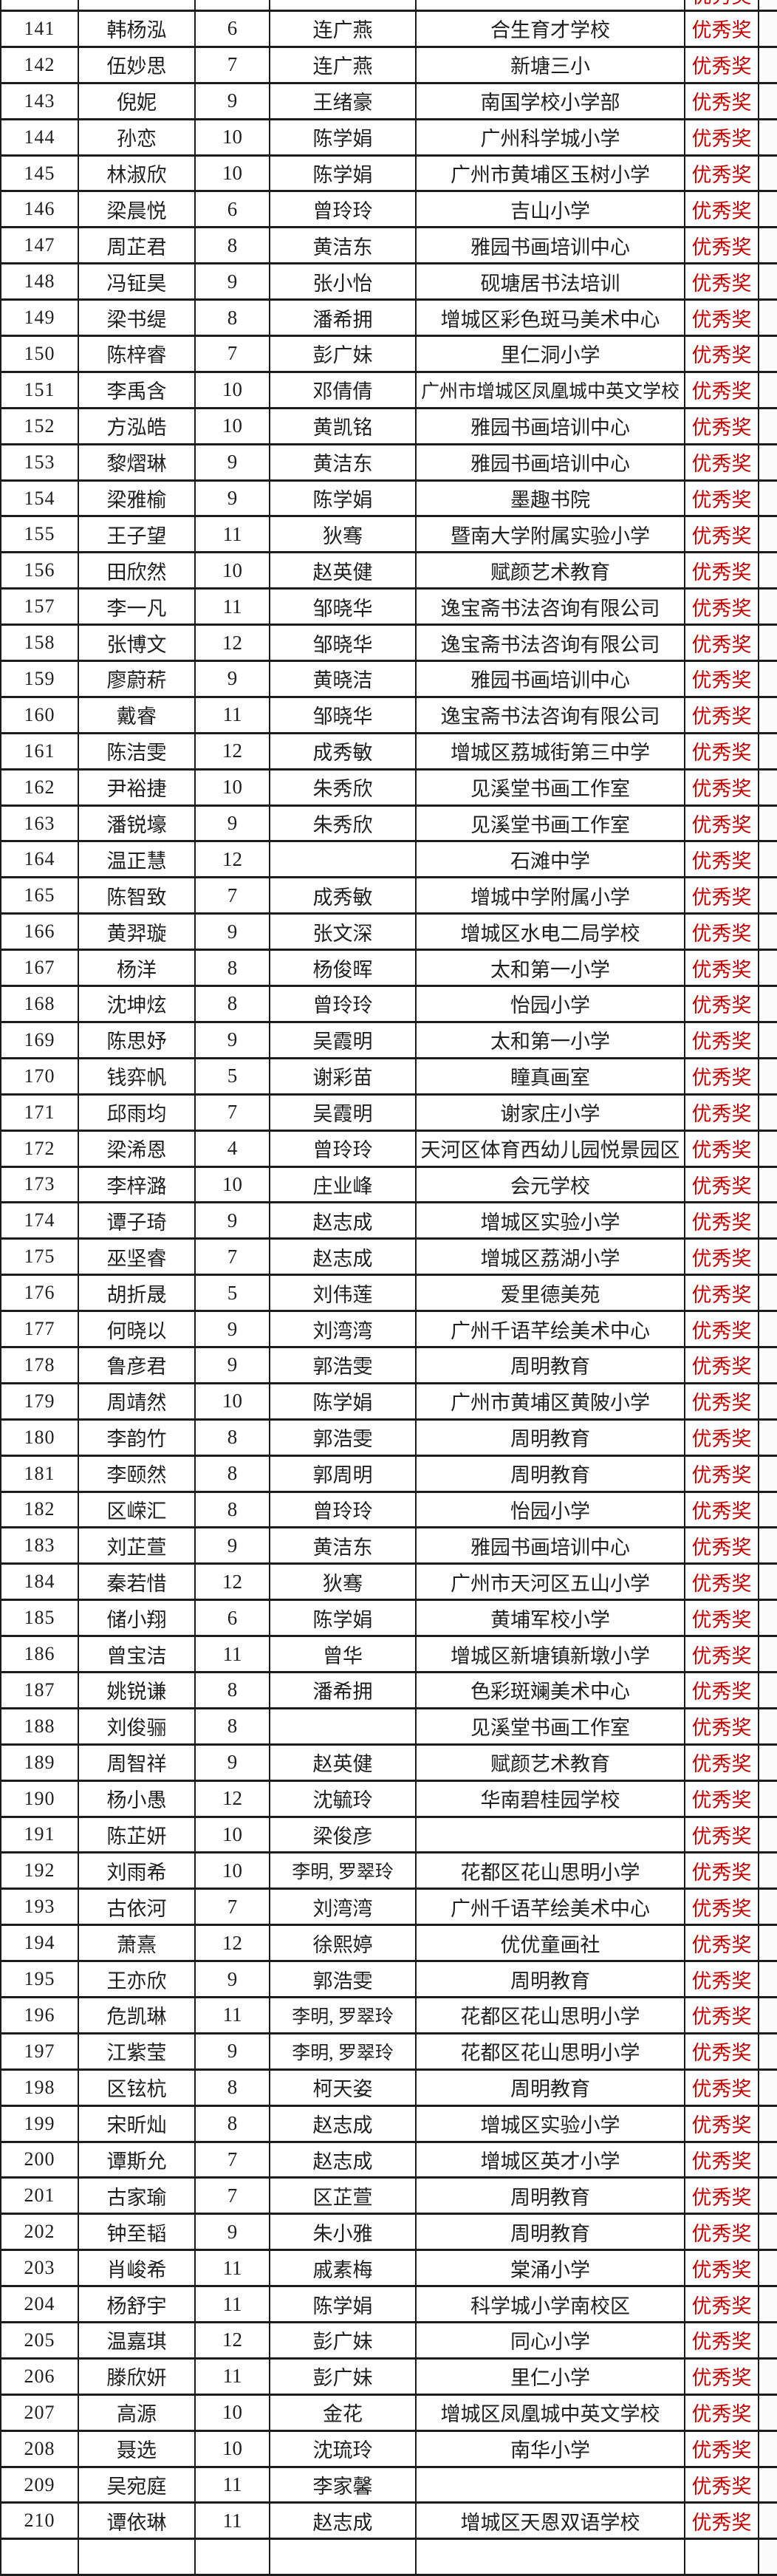 The height and width of the screenshot is (2576, 777). Describe the element at coordinates (550, 570) in the screenshot. I see `cell-school: 赋颜艺术教育` at that location.